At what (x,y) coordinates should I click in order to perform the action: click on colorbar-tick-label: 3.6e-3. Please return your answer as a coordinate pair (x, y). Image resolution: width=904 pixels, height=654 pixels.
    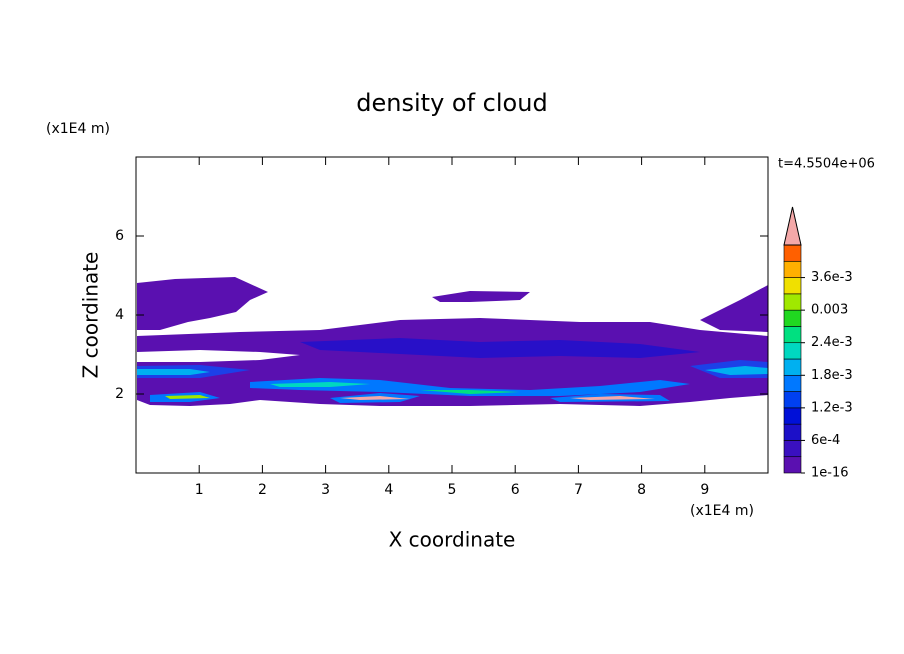
    Looking at the image, I should click on (832, 277).